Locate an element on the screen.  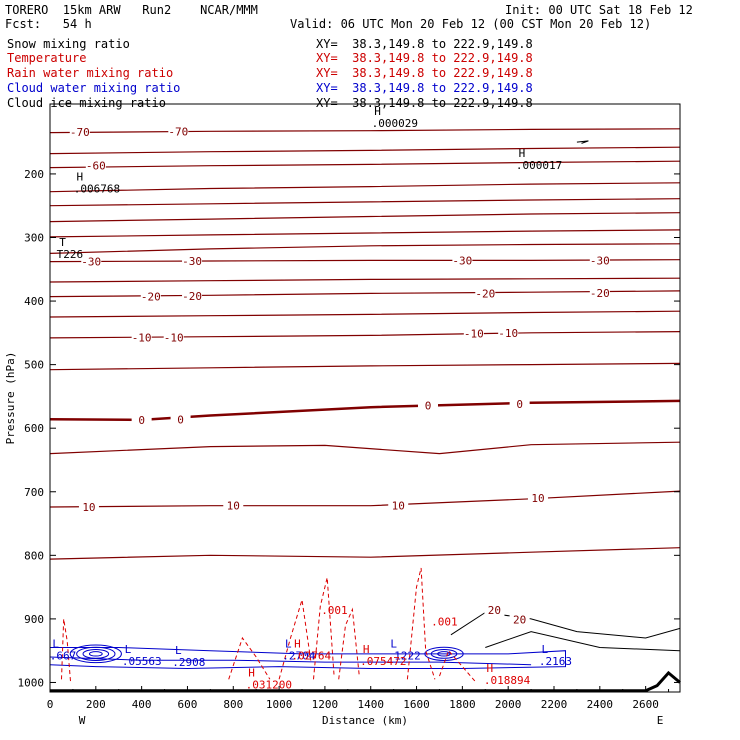
x-tick-label: 2400 is located at coordinates (600, 704).